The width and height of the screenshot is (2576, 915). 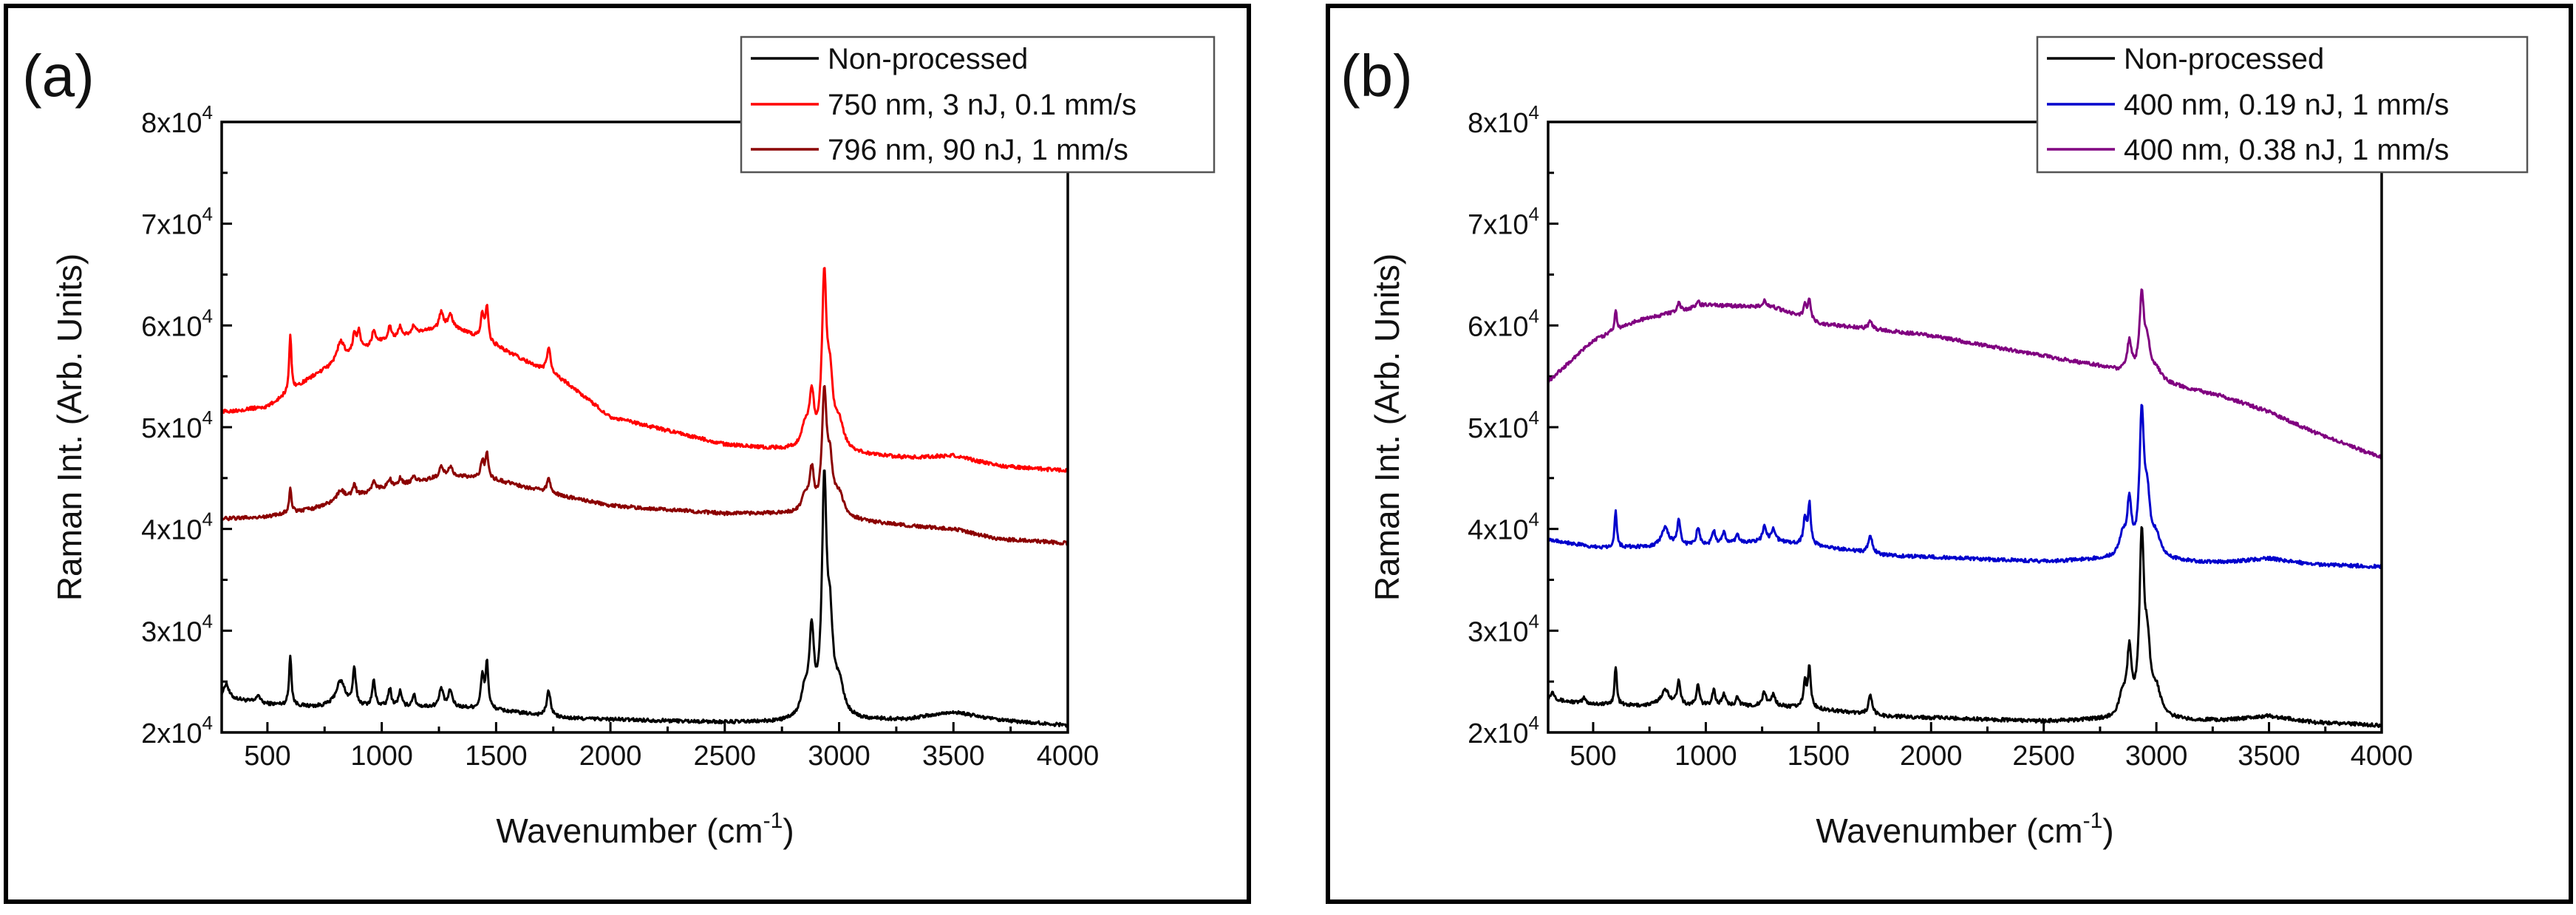 I want to click on panel-a-y-tick-label-80000: 8x10⁴, so click(x=177, y=120).